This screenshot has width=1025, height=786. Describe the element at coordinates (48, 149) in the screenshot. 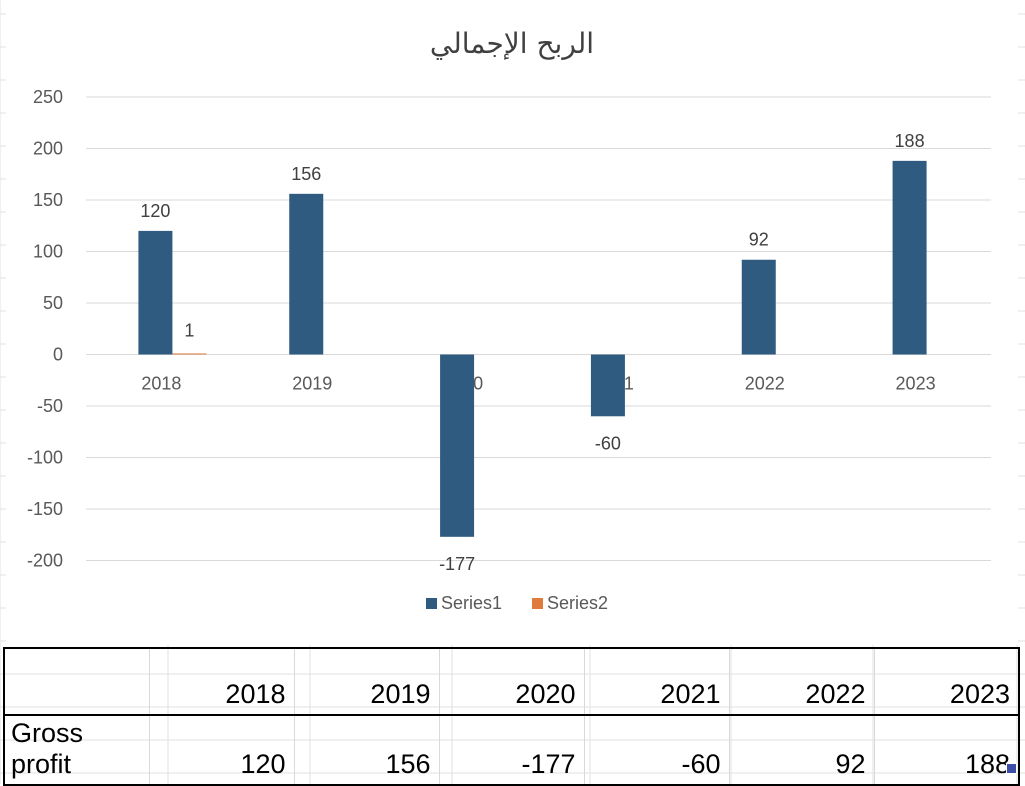

I see `y-tick-label: 200` at that location.